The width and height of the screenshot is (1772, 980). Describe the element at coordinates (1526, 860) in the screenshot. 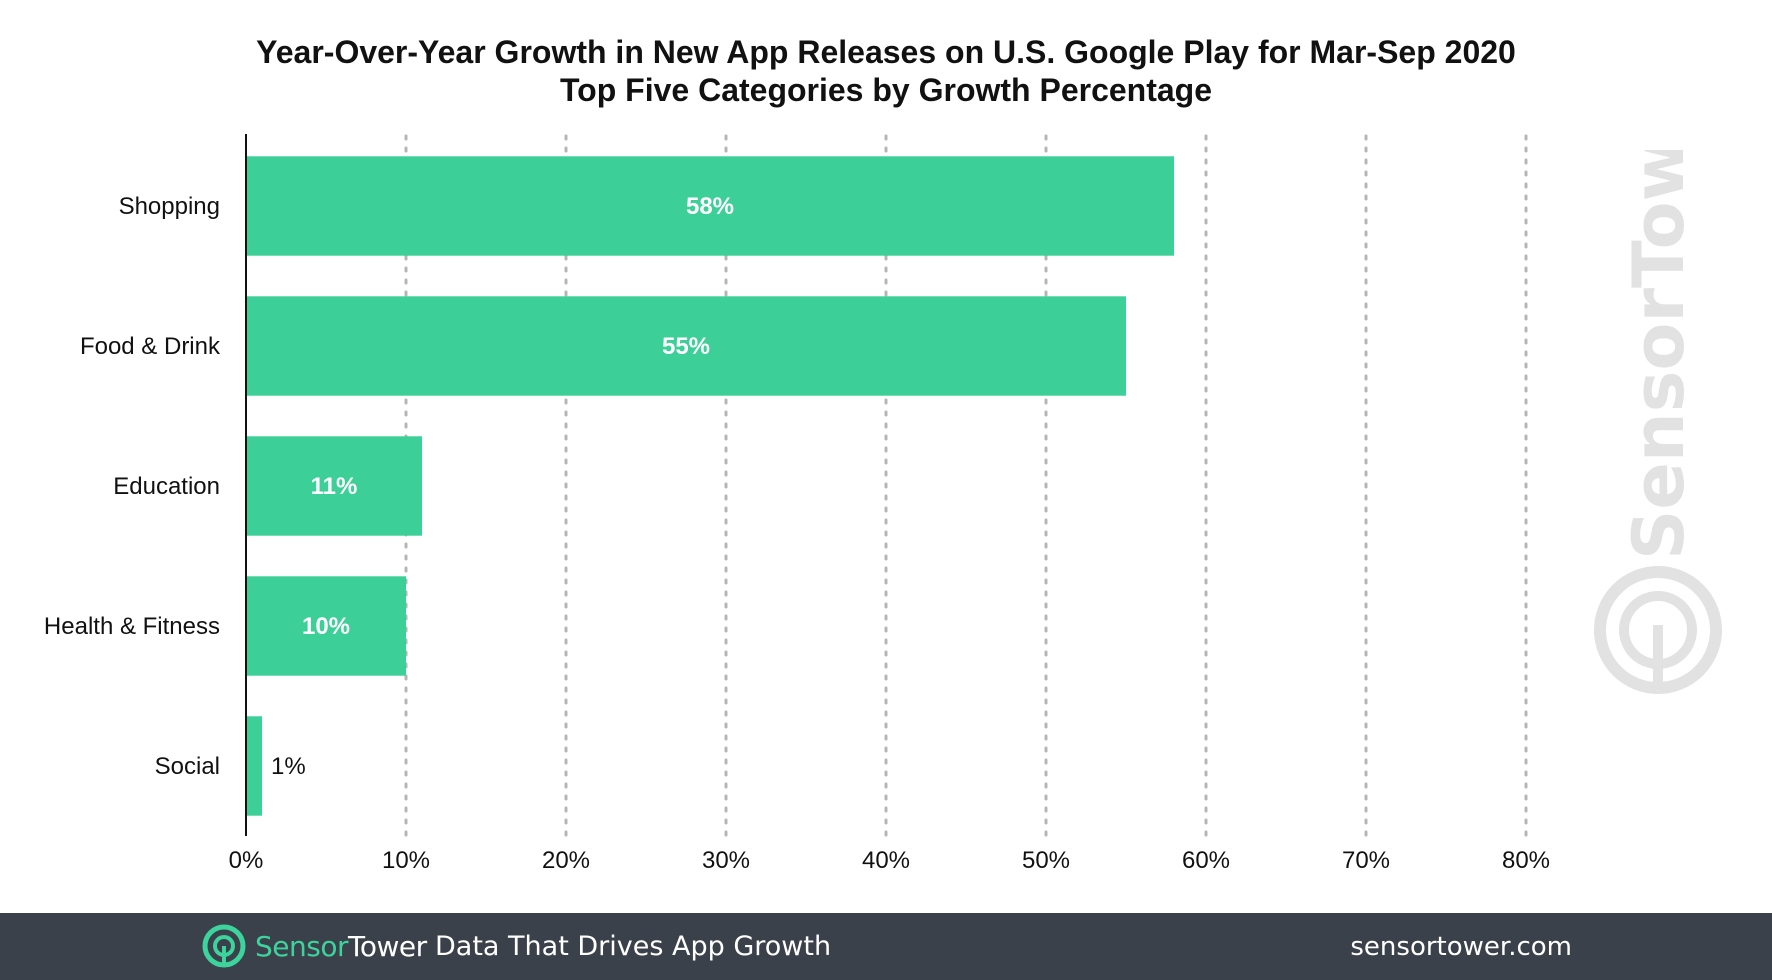

I see `x-tick-label: 80%` at that location.